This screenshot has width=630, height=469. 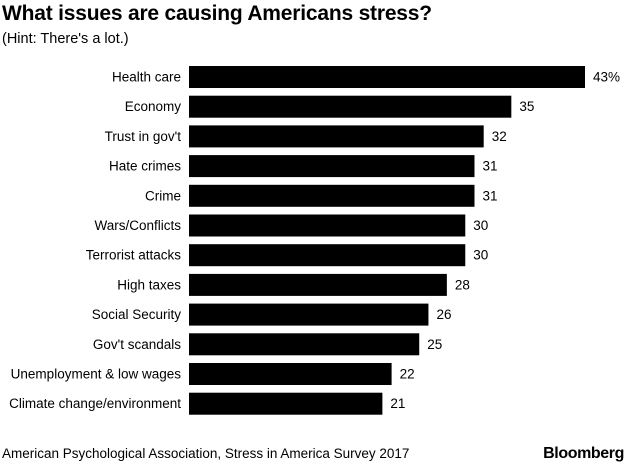 I want to click on category-label: Trust in gov't, so click(x=143, y=136).